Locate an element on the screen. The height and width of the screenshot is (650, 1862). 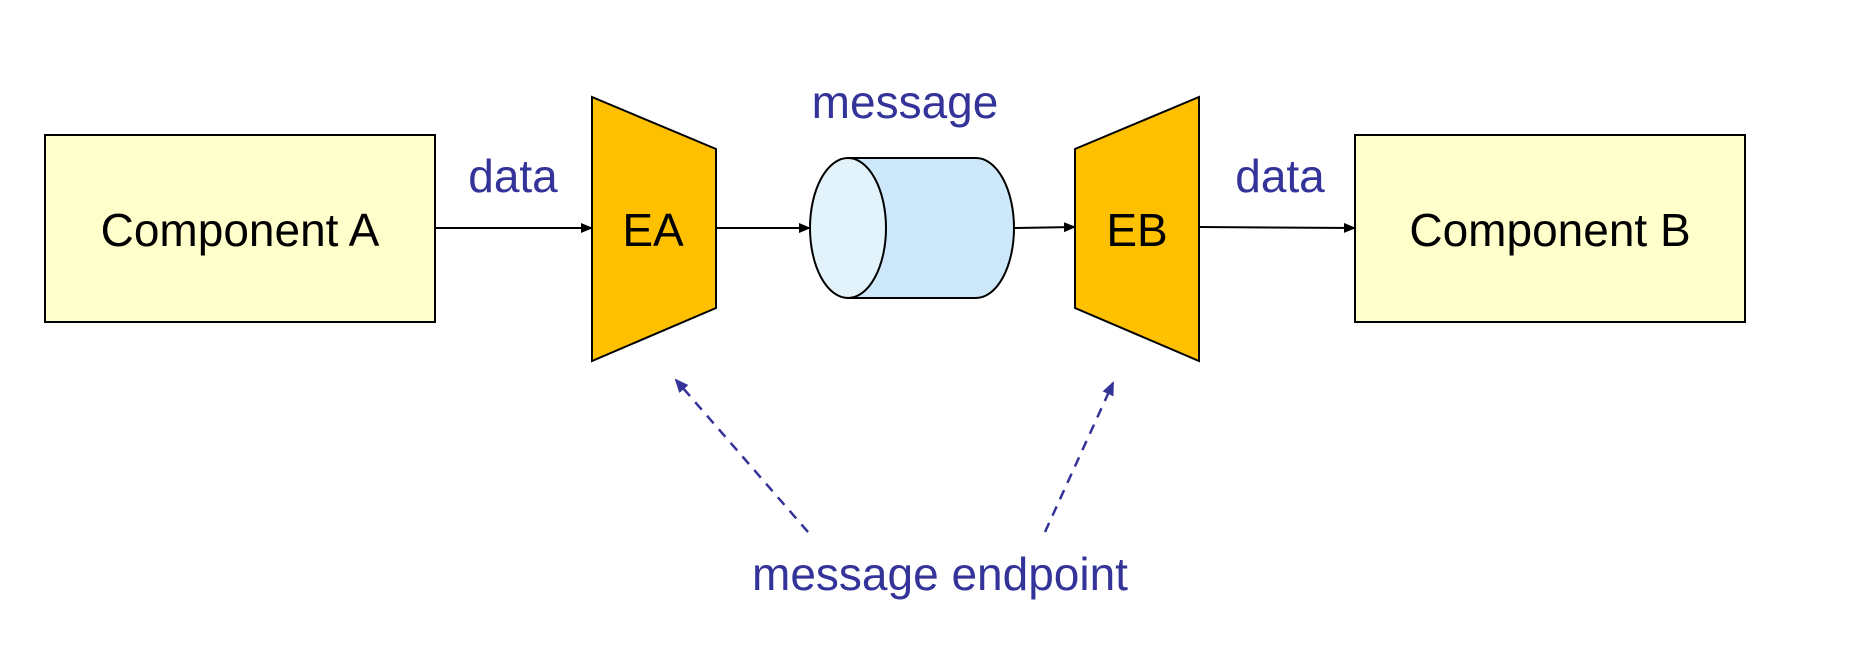
endpoint-eb-label: EB is located at coordinates (1136, 230).